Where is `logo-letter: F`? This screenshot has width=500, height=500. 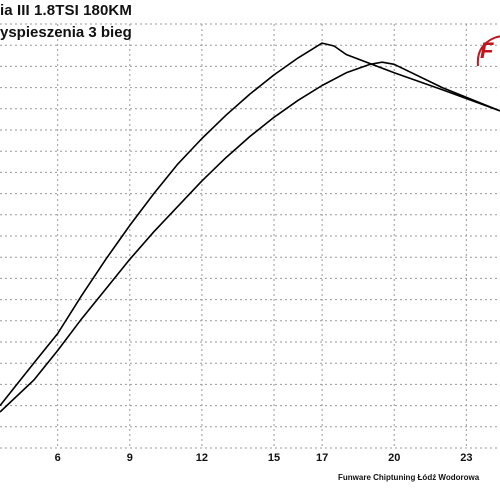 logo-letter: F is located at coordinates (487, 50).